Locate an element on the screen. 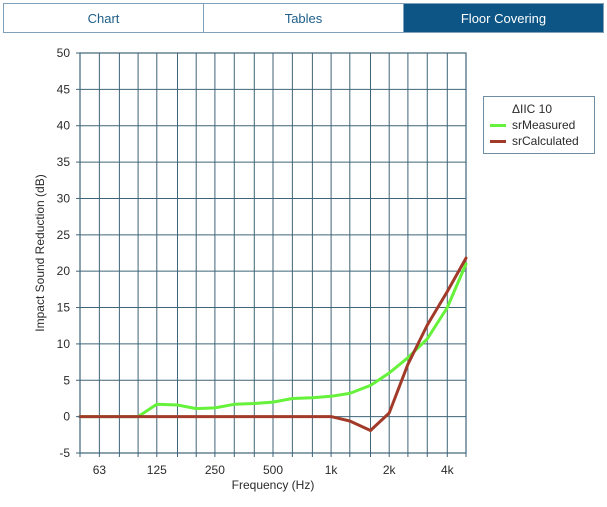  y-tick-label: -5 is located at coordinates (64, 453).